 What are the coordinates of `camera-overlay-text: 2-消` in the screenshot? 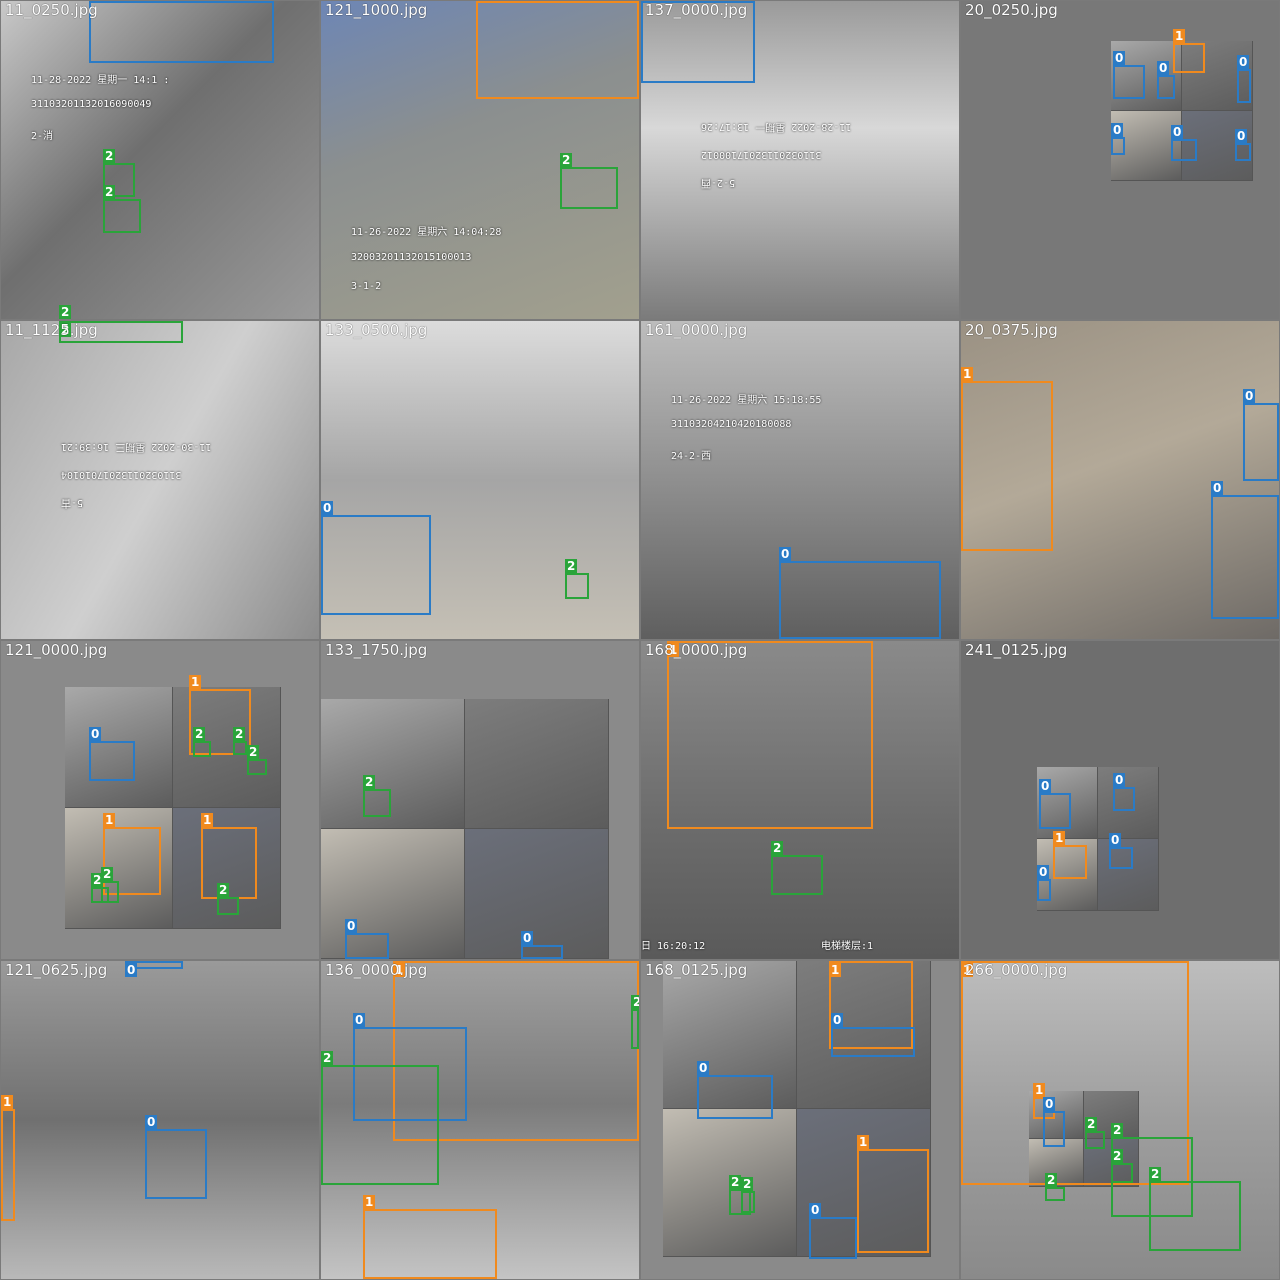 It's located at (42, 134).